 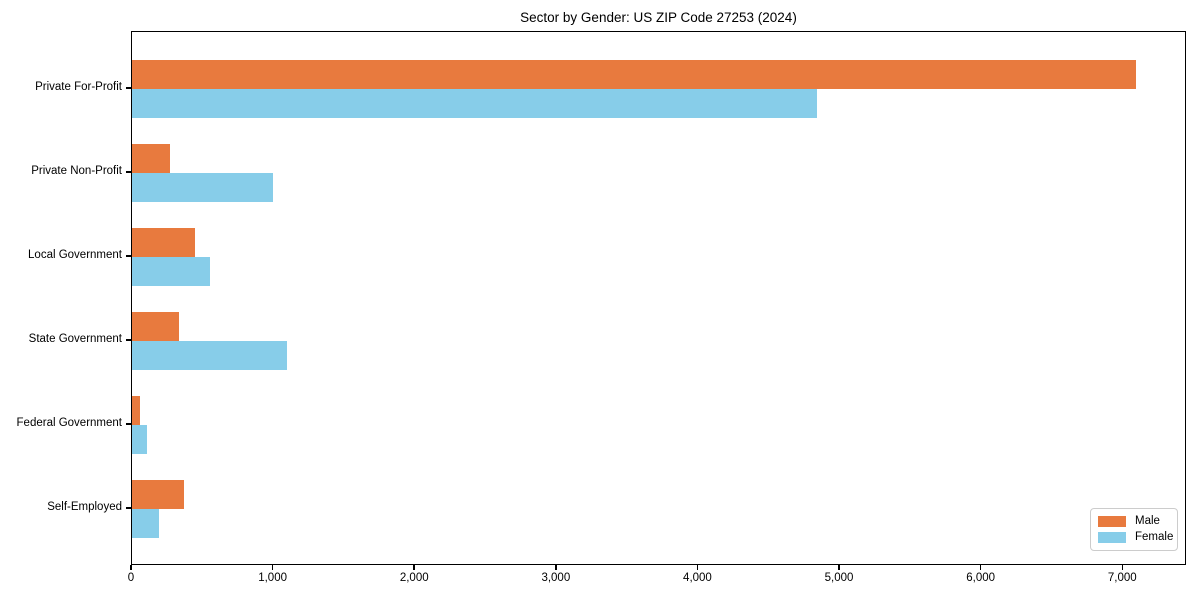 I want to click on x-axis-tick-label: 4,000, so click(x=697, y=578).